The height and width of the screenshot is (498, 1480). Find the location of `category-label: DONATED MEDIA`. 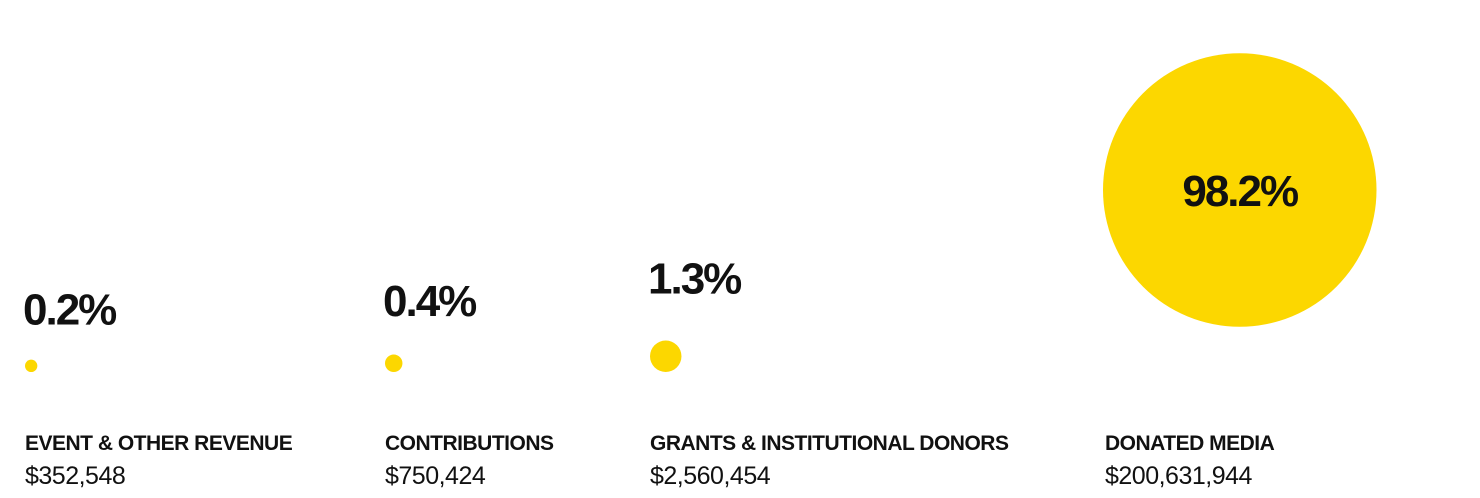

category-label: DONATED MEDIA is located at coordinates (1190, 443).